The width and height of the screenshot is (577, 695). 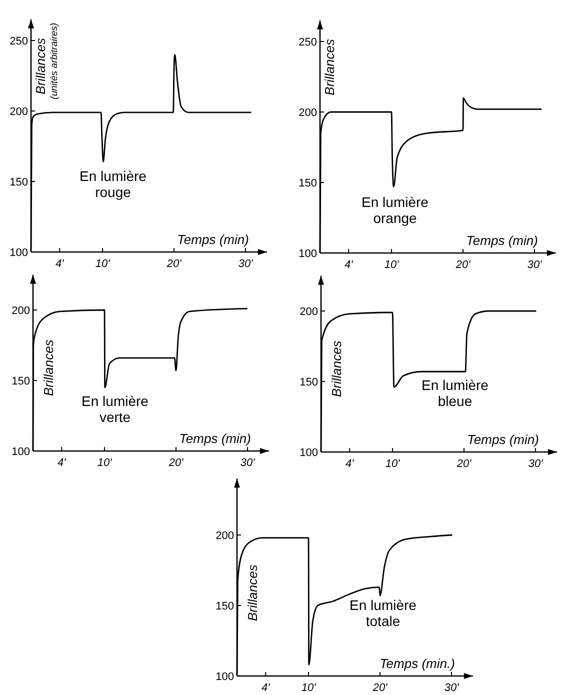 I want to click on annotation: En lumière verte, so click(x=115, y=409).